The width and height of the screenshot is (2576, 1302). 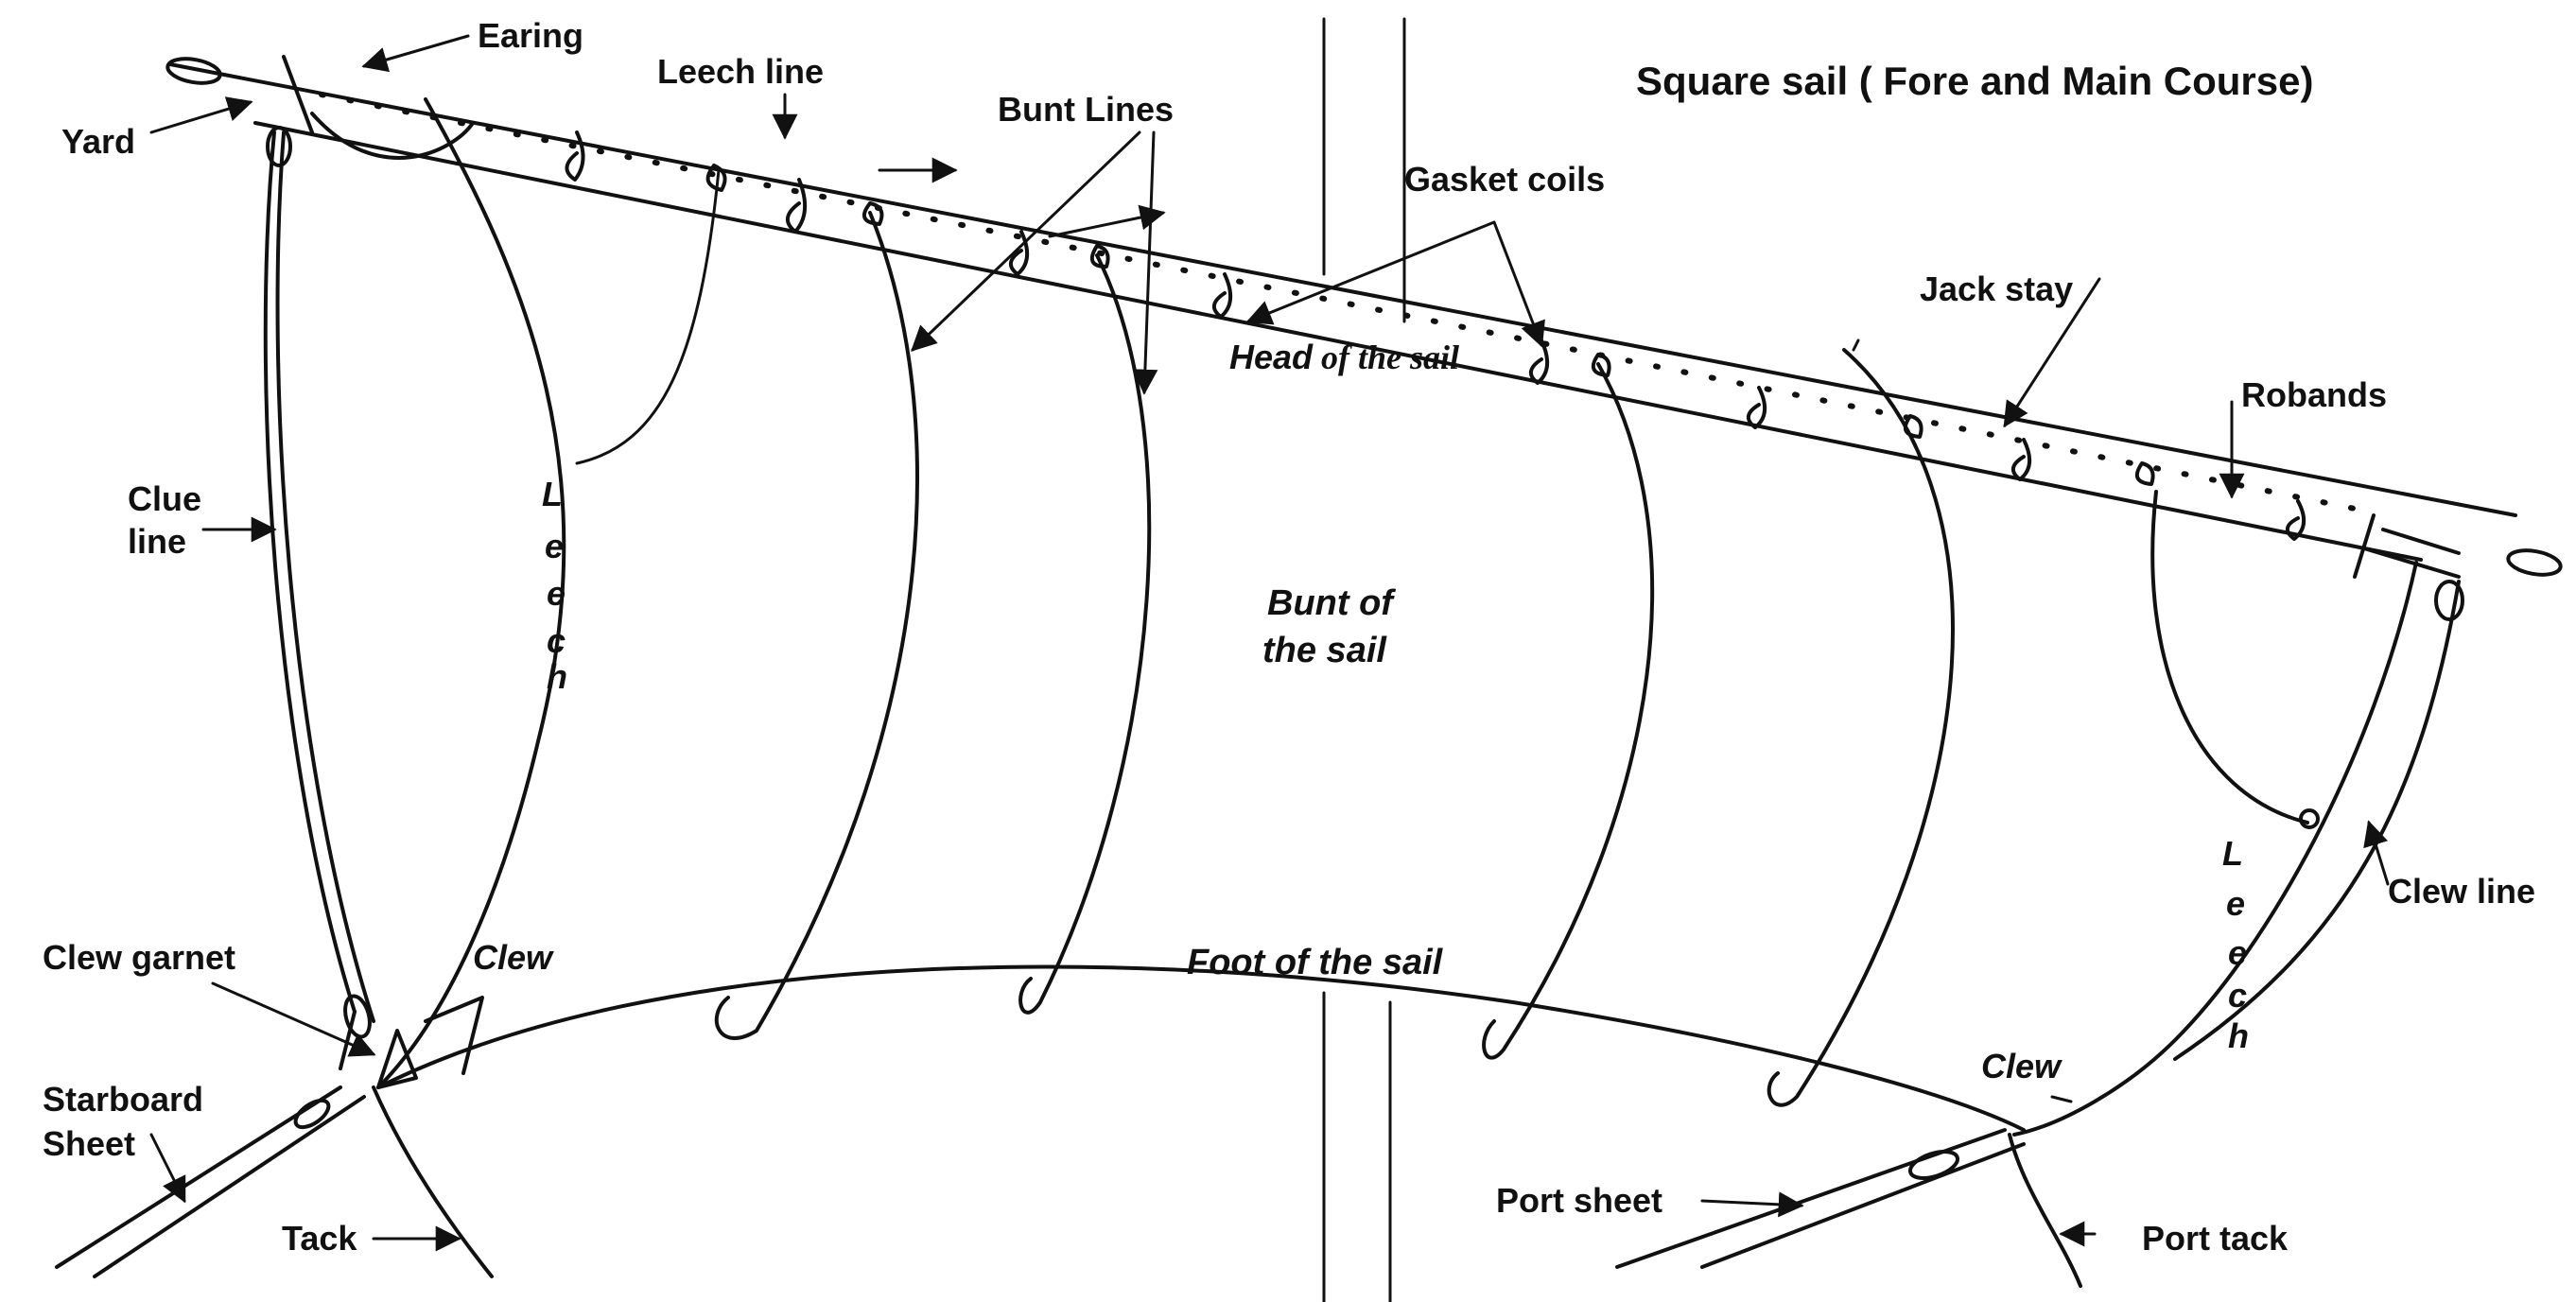 I want to click on leech-line, so click(x=648, y=316).